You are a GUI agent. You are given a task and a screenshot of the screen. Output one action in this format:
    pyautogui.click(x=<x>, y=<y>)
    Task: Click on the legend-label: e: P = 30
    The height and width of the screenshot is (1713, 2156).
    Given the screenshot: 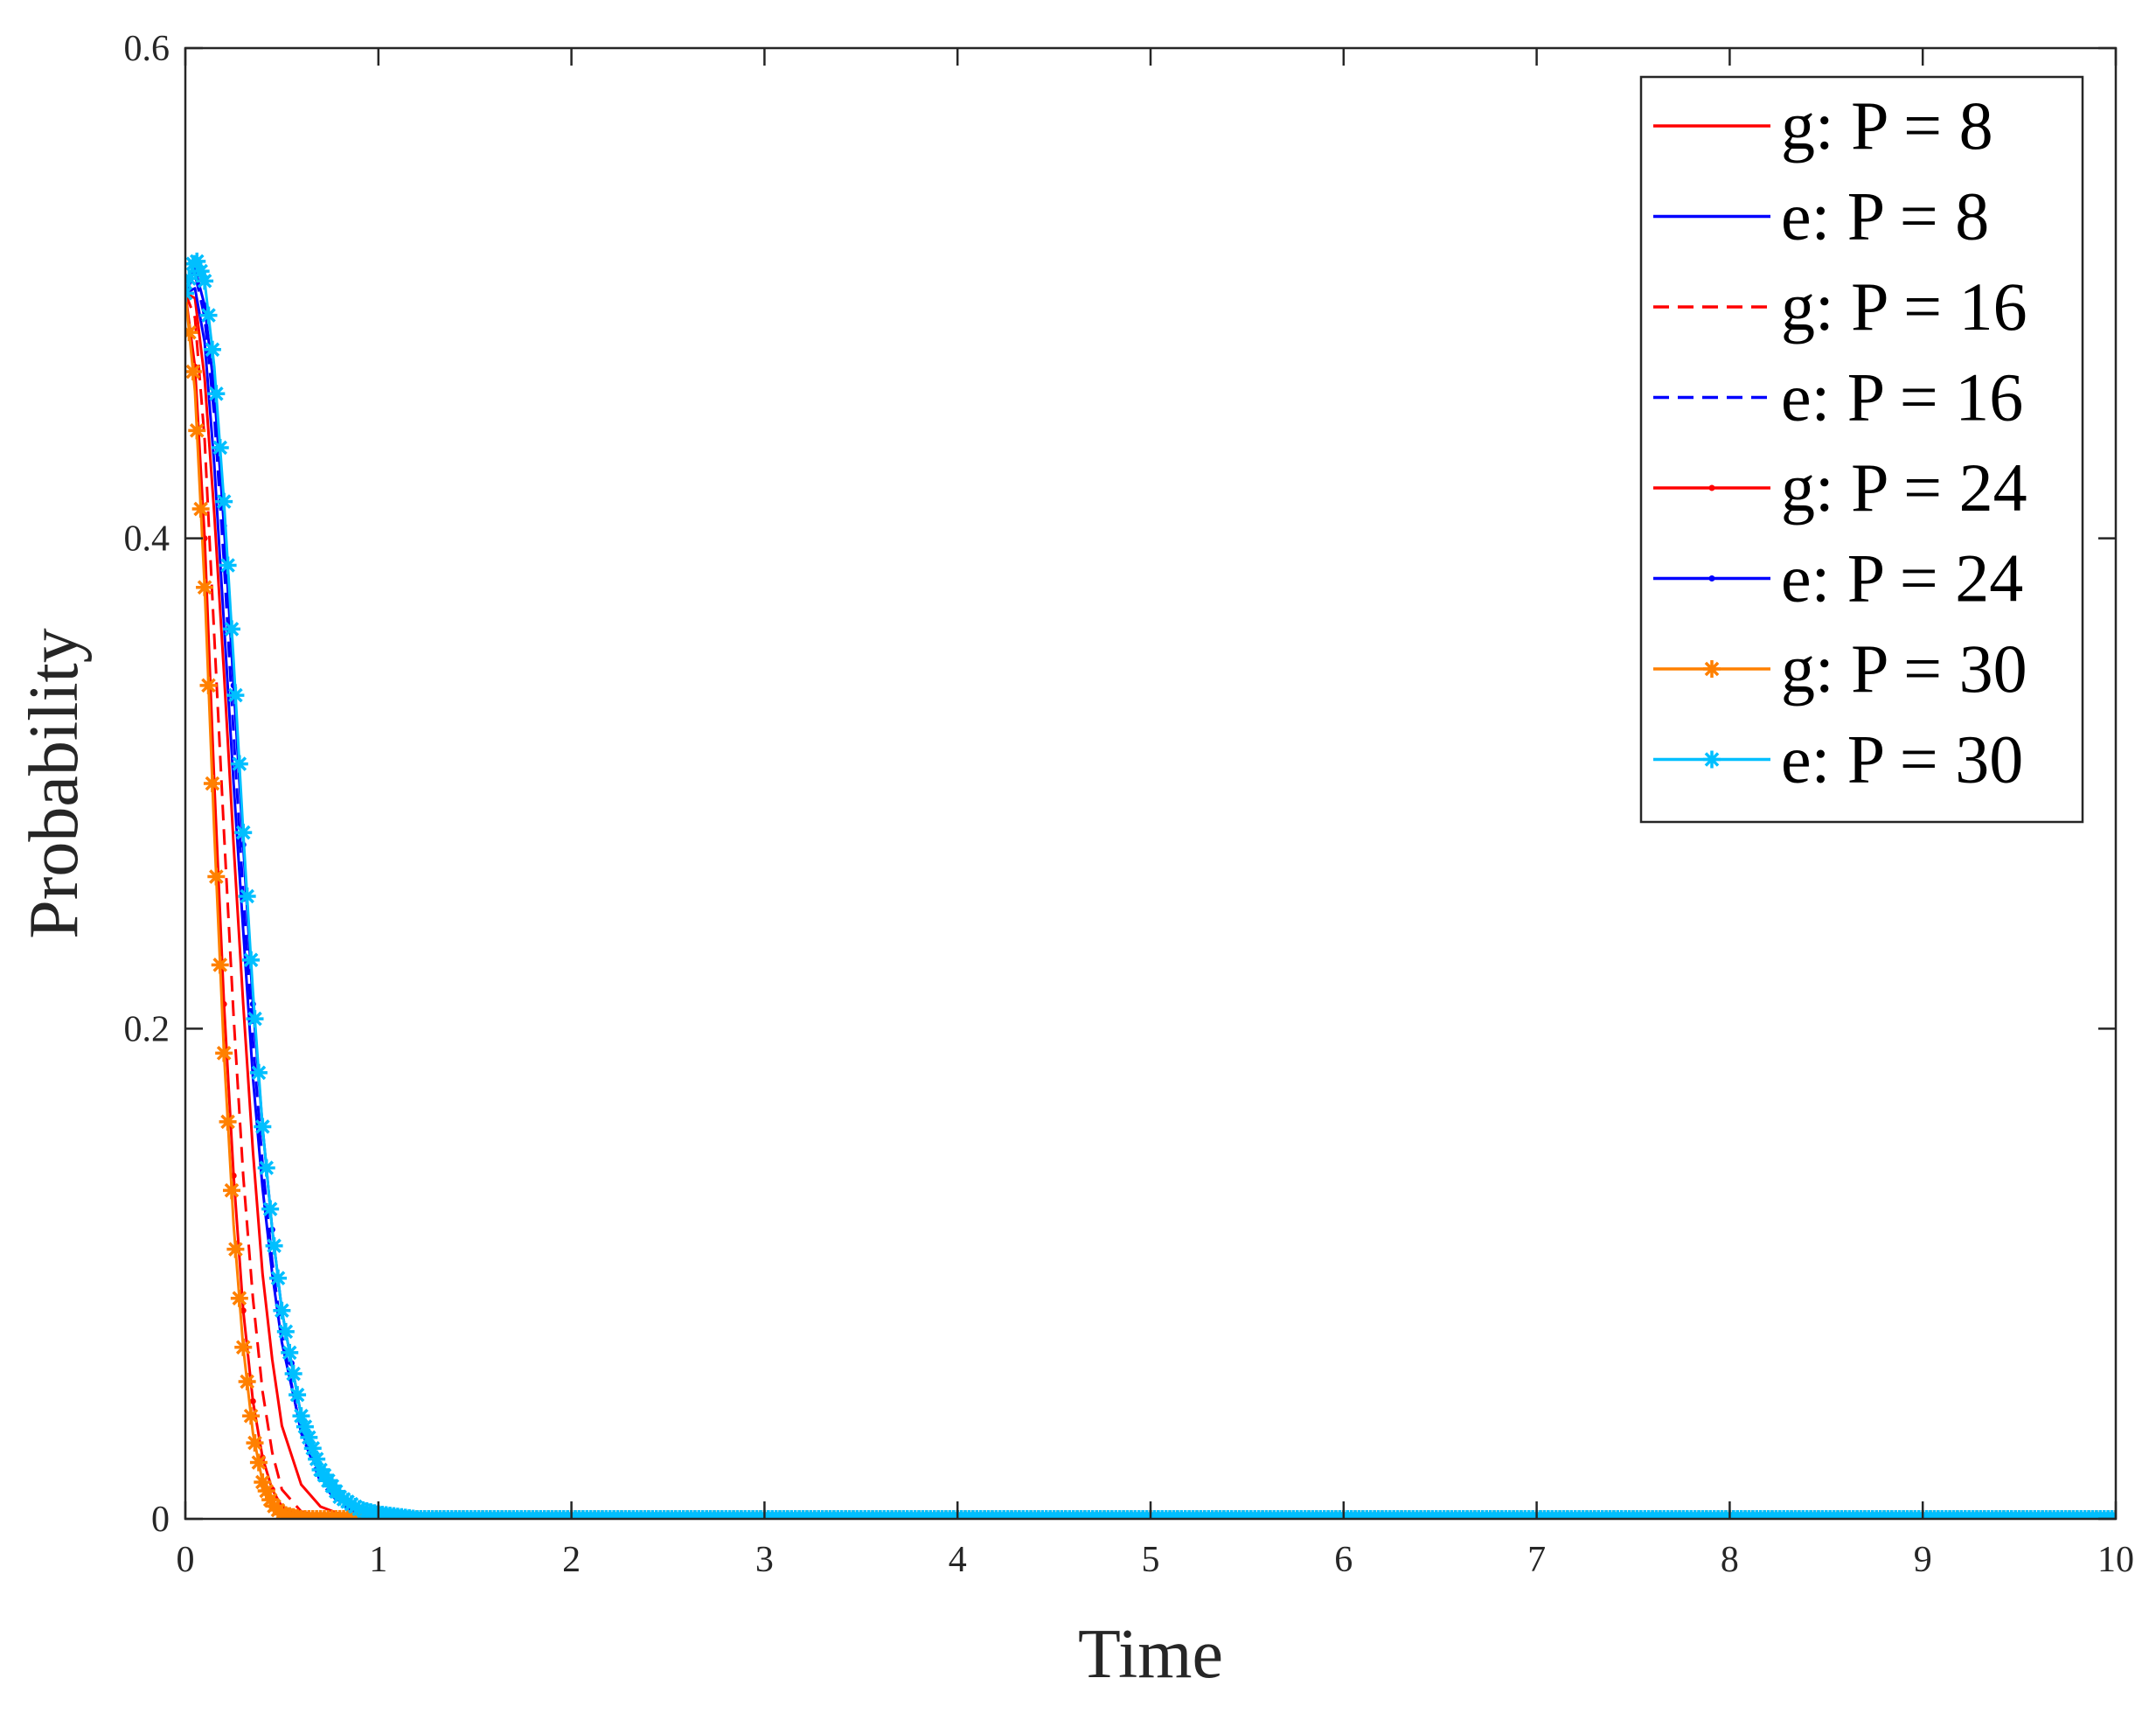 What is the action you would take?
    pyautogui.click(x=1902, y=759)
    